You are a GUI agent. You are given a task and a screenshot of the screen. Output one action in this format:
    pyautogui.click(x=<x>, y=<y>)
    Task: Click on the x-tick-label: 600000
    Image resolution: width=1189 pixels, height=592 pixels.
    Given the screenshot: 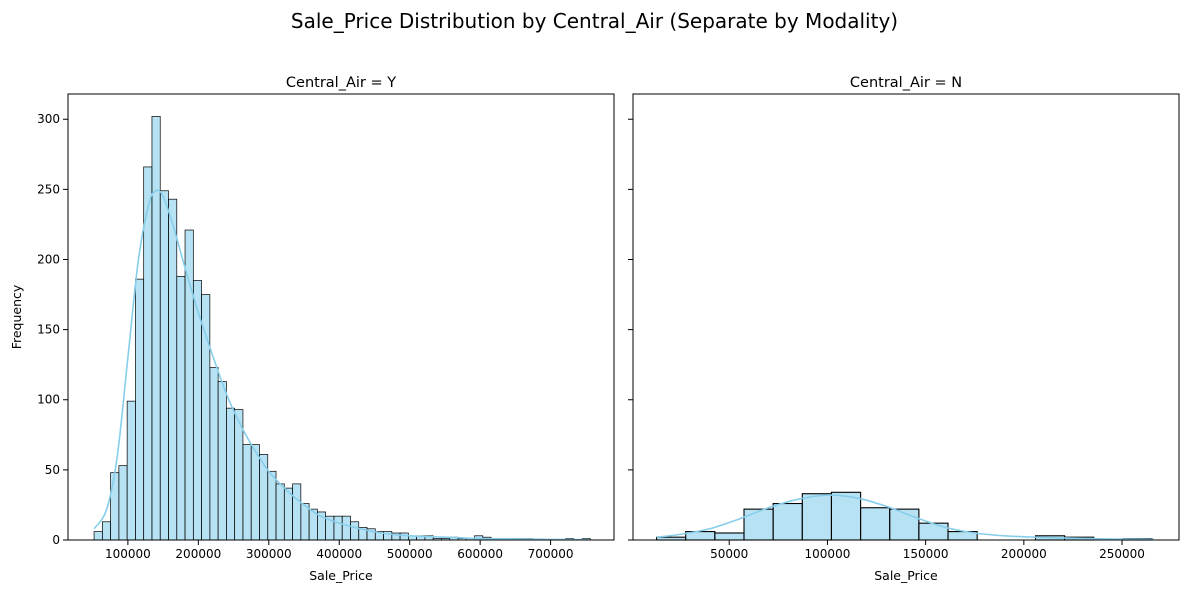 What is the action you would take?
    pyautogui.click(x=480, y=554)
    